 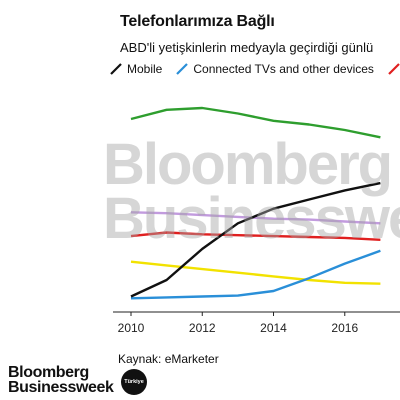 I want to click on chart-legend: Mobile Connected TVs and other devices, so click(x=255, y=70).